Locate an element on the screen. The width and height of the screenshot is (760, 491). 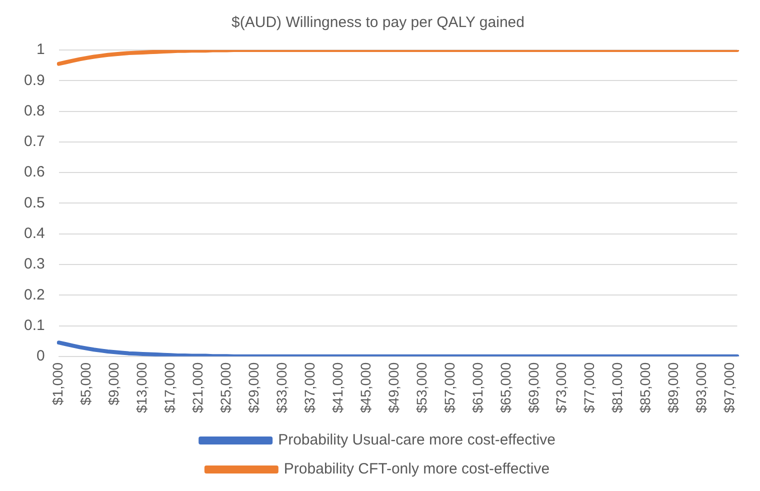
x-tick-label: $53,000 is located at coordinates (421, 388).